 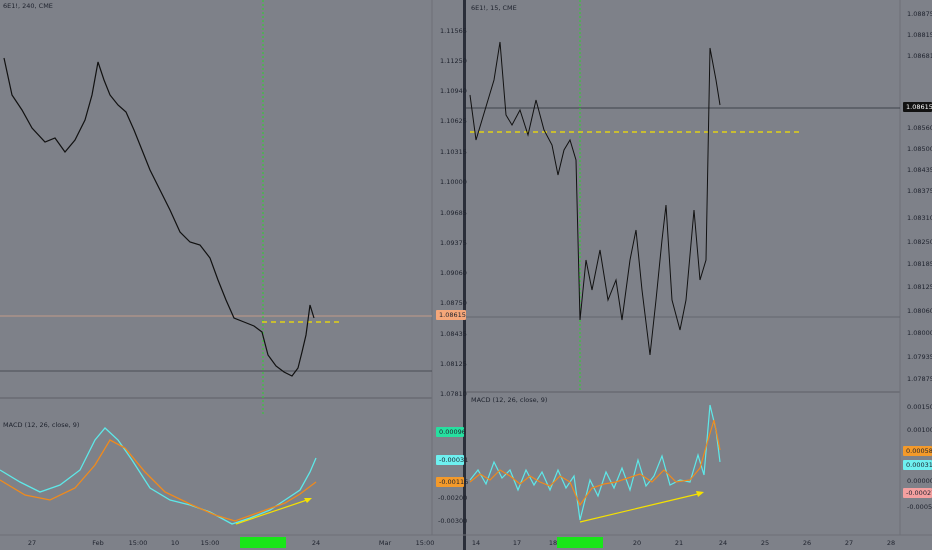 What do you see at coordinates (453, 121) in the screenshot?
I see `price-label: 1.10625` at bounding box center [453, 121].